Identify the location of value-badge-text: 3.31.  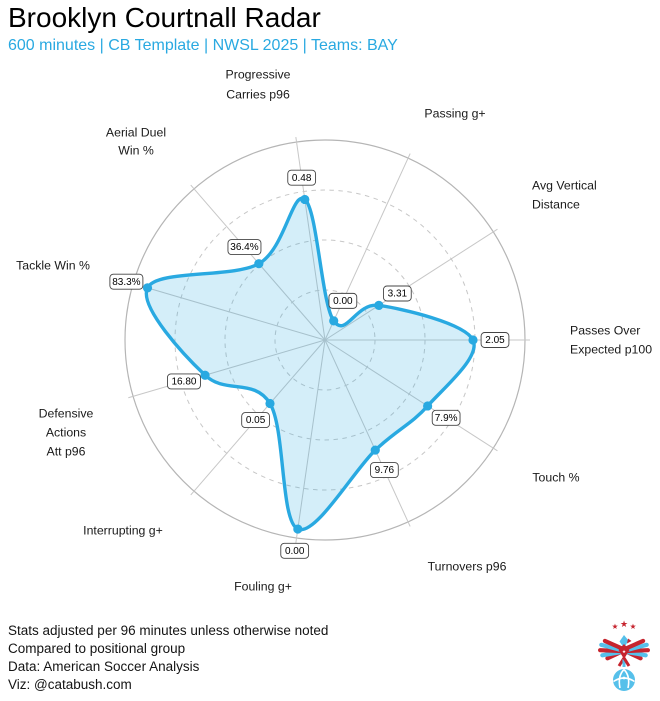
(398, 294).